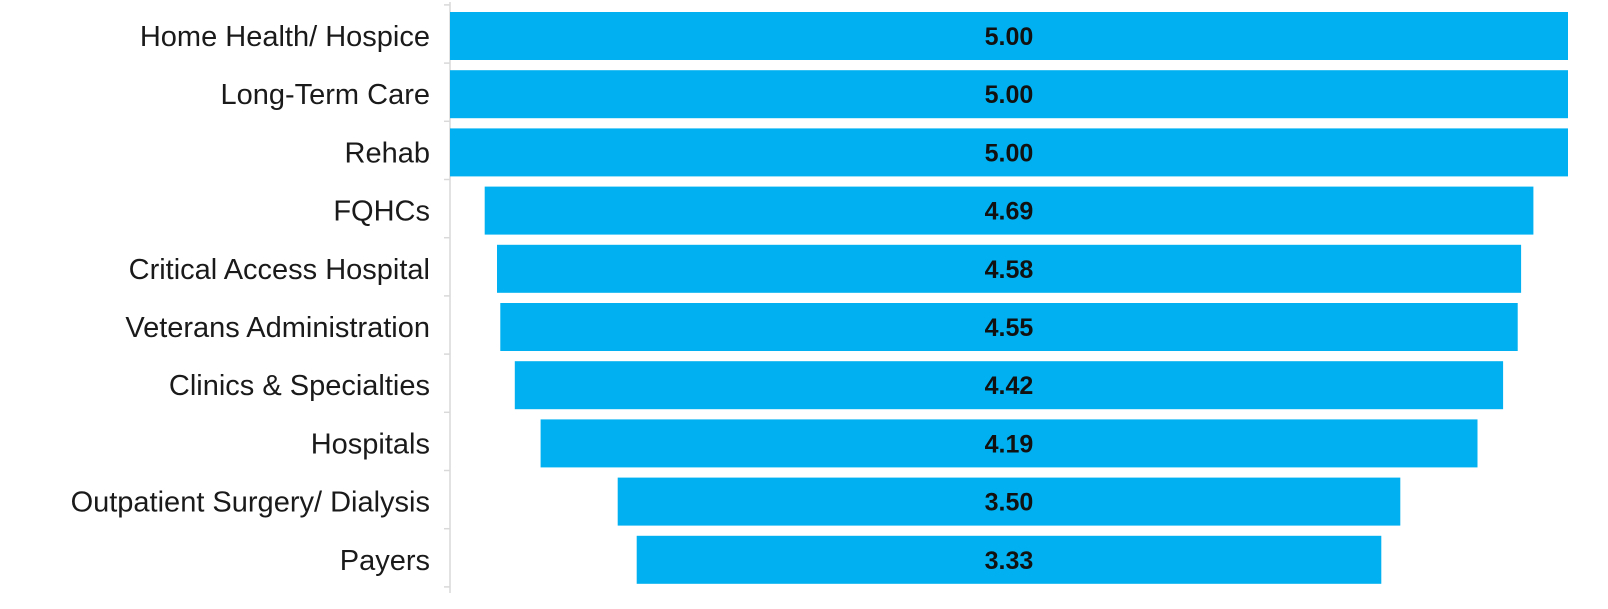 The height and width of the screenshot is (609, 1608). I want to click on data-label: 4.55, so click(1009, 328).